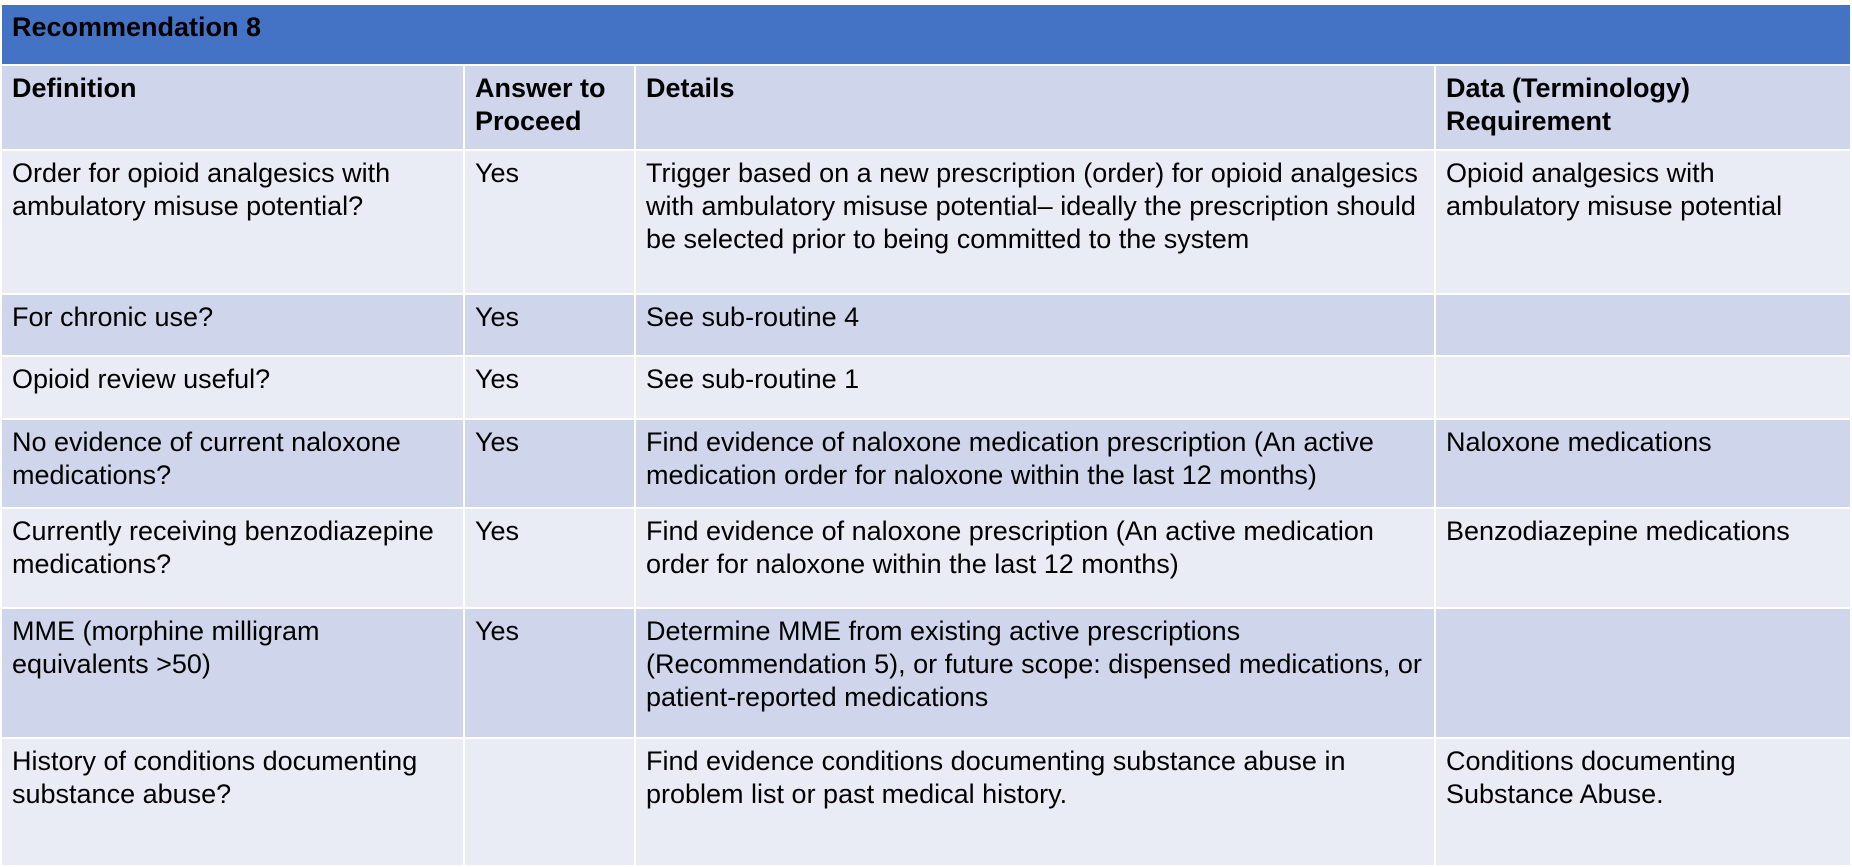 The height and width of the screenshot is (867, 1852). I want to click on header-answer: Answer to Proceed, so click(550, 108).